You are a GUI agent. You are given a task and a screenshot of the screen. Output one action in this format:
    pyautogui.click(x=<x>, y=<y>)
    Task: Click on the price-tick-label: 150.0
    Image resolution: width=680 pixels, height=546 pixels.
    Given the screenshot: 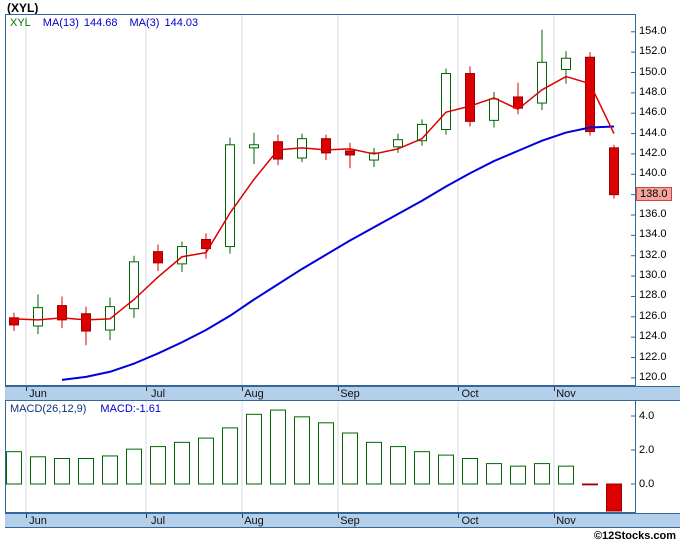 What is the action you would take?
    pyautogui.click(x=653, y=71)
    